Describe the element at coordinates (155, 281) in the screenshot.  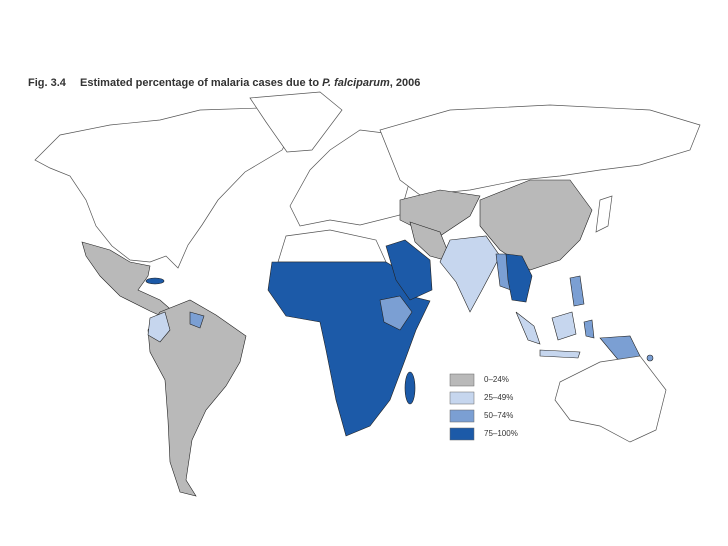
I see `caribbean-island` at that location.